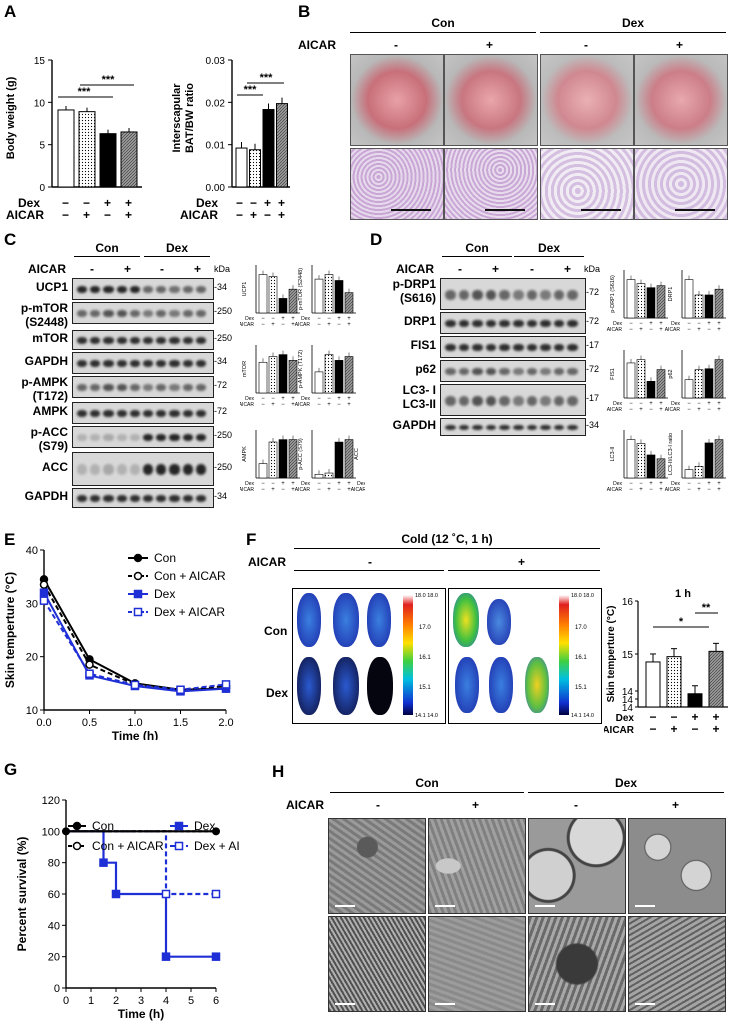 Image resolution: width=731 pixels, height=1025 pixels. Describe the element at coordinates (425, 688) in the screenshot. I see `f-scale-tick-1c: 15.1` at that location.